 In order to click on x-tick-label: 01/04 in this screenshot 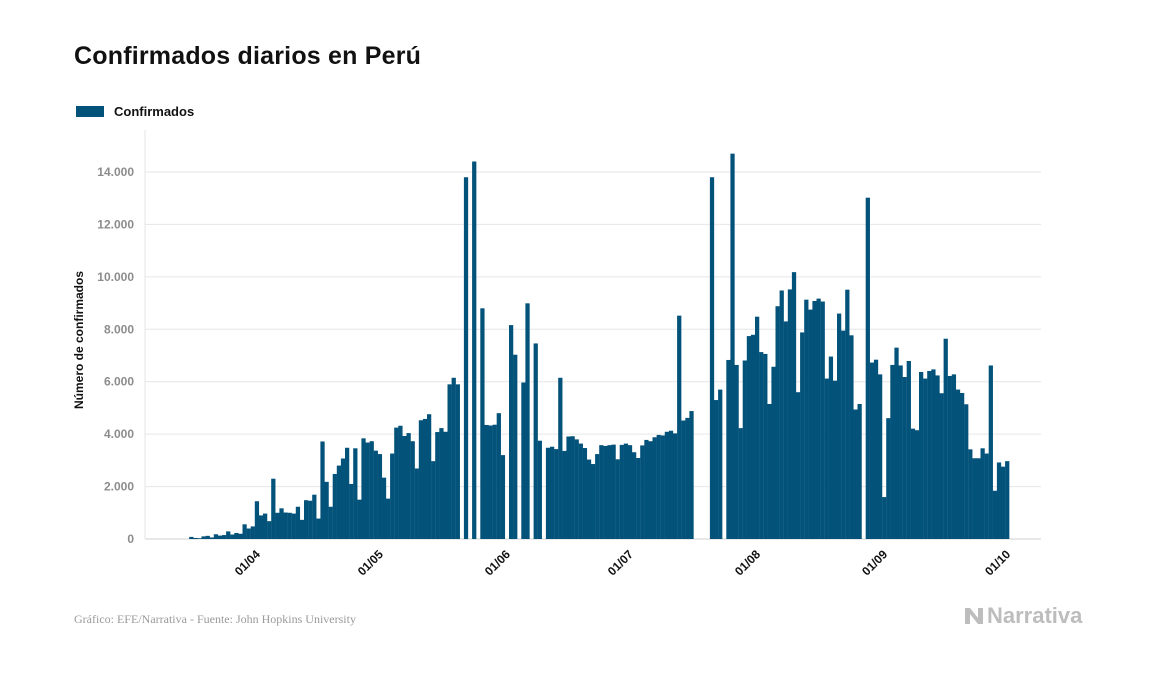, I will do `click(247, 562)`.